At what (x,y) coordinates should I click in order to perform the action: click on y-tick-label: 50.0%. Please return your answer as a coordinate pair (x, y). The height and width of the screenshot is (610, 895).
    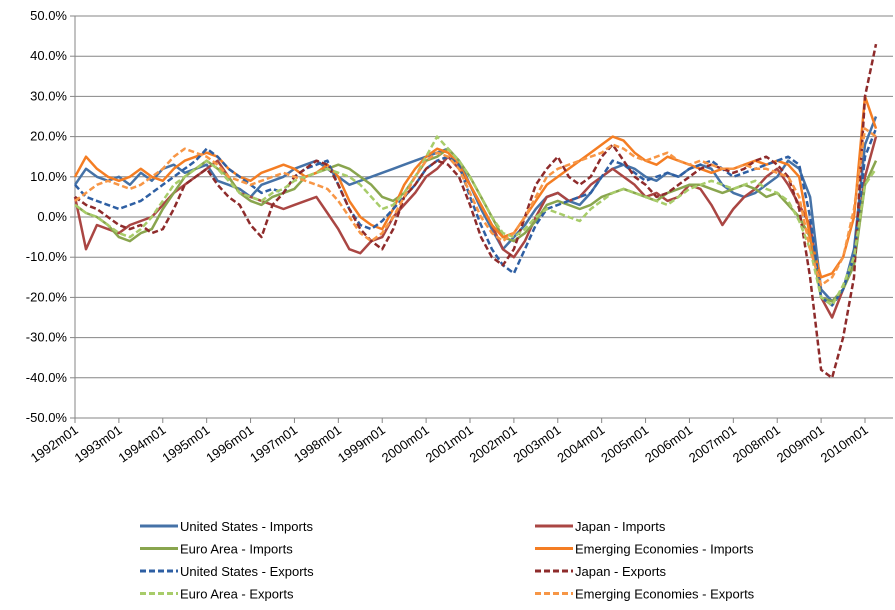
    Looking at the image, I should click on (48, 15).